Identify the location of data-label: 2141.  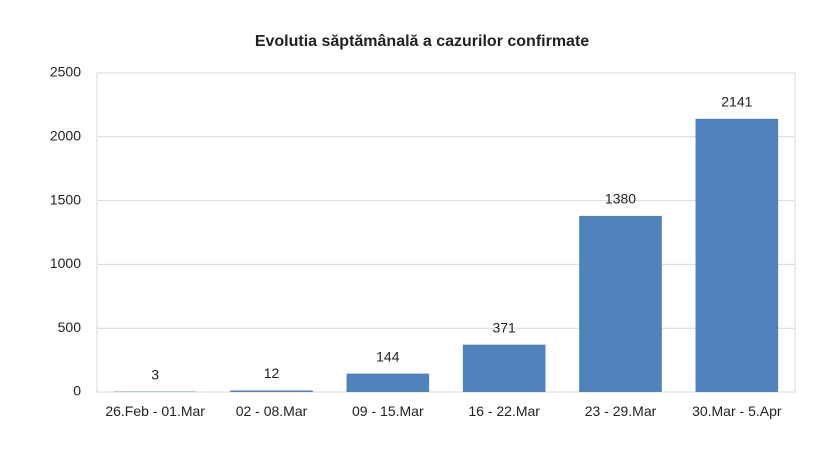
(736, 102).